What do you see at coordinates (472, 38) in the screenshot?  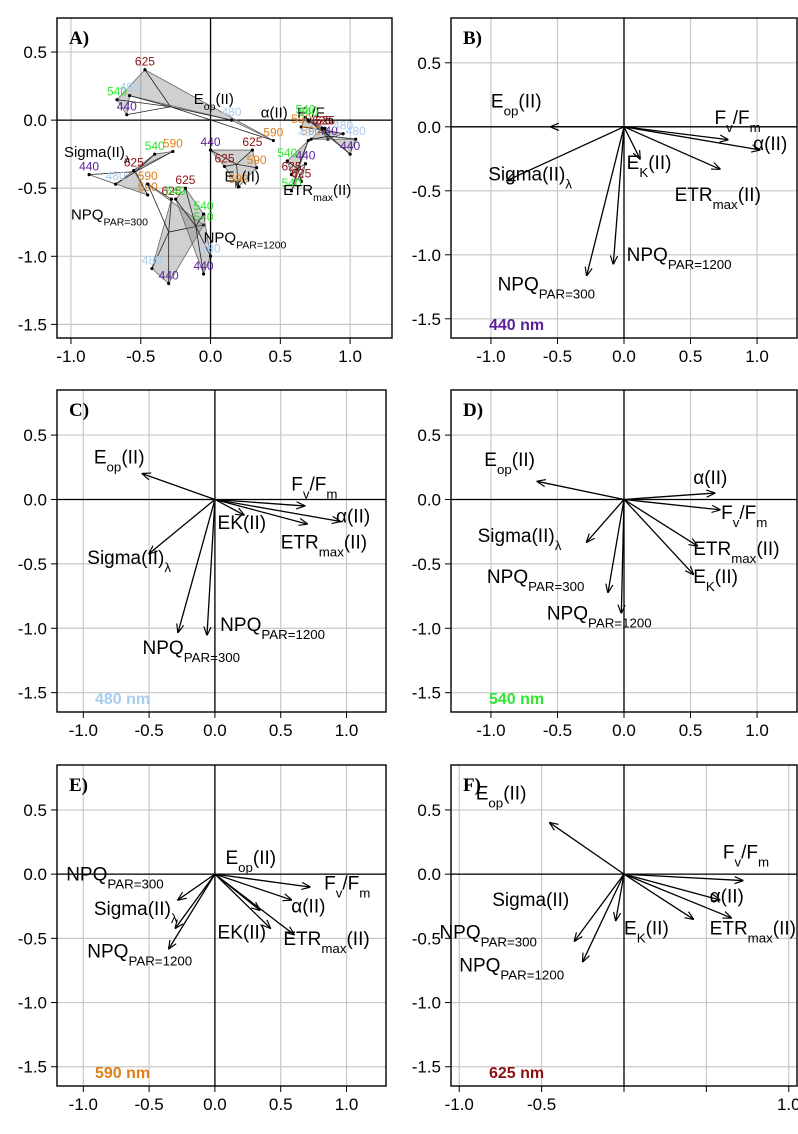 I see `panel-letter: B)` at bounding box center [472, 38].